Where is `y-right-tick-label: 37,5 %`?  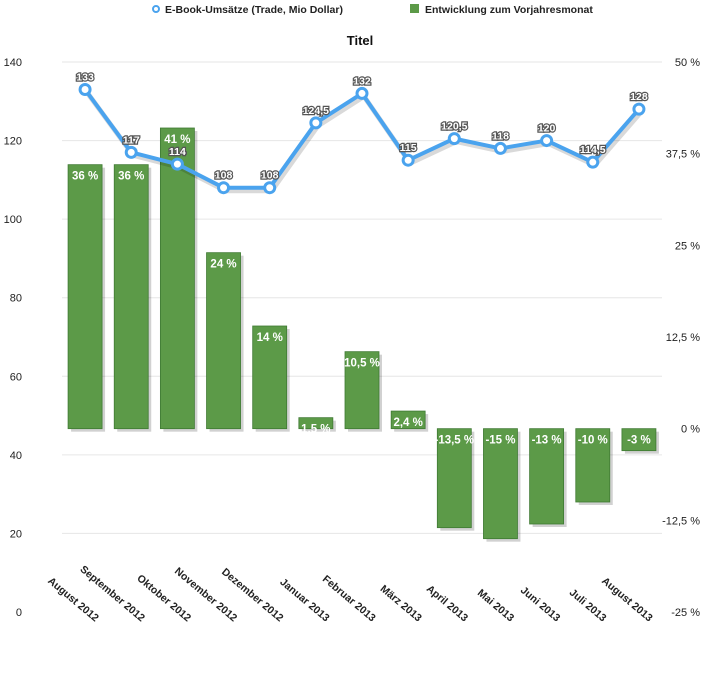
y-right-tick-label: 37,5 % is located at coordinates (683, 155).